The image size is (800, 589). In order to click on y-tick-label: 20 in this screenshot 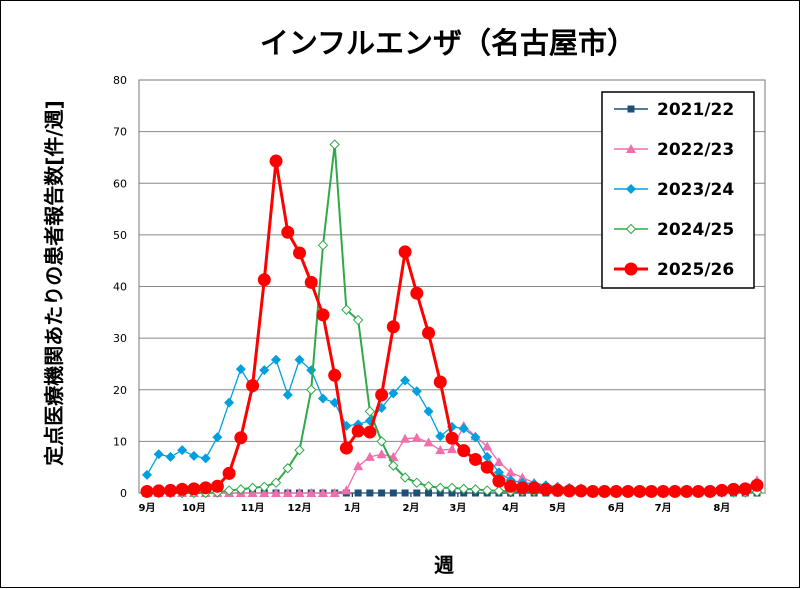, I will do `click(120, 390)`.